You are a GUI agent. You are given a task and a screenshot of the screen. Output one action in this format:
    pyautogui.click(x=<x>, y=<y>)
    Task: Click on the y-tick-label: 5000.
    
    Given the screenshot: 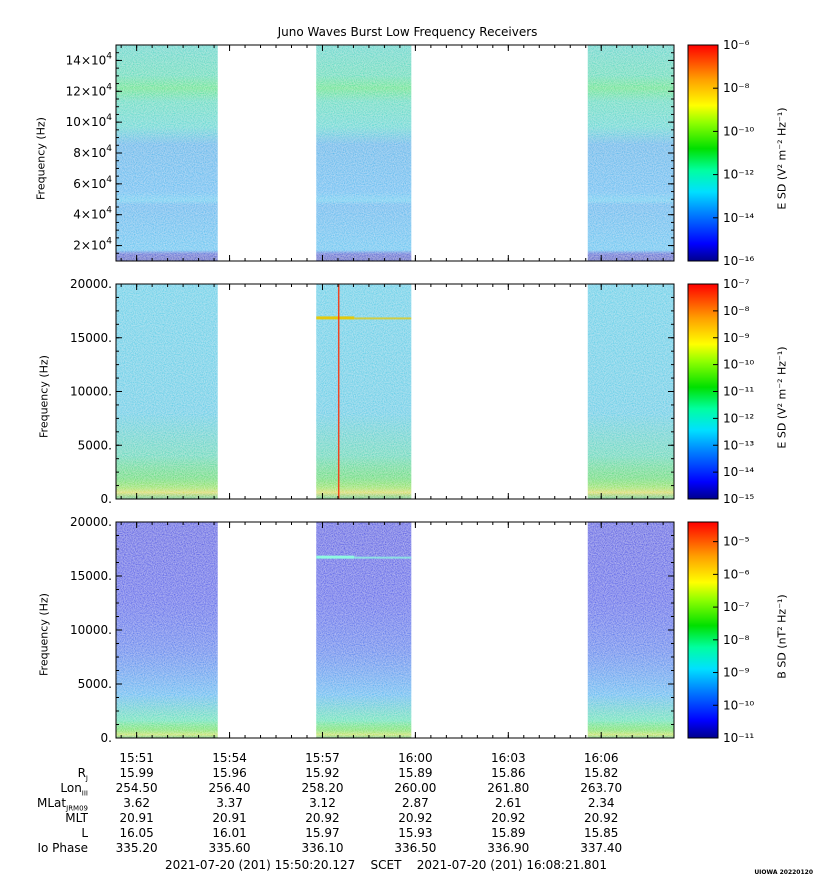 What is the action you would take?
    pyautogui.click(x=95, y=445)
    